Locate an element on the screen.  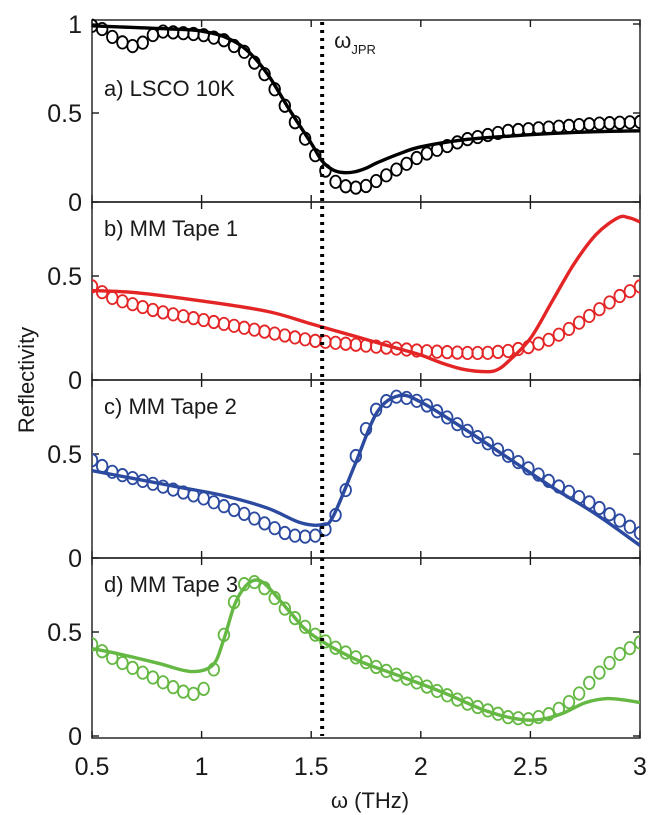
jpr-marker-layer: ωJPR is located at coordinates (348, 379).